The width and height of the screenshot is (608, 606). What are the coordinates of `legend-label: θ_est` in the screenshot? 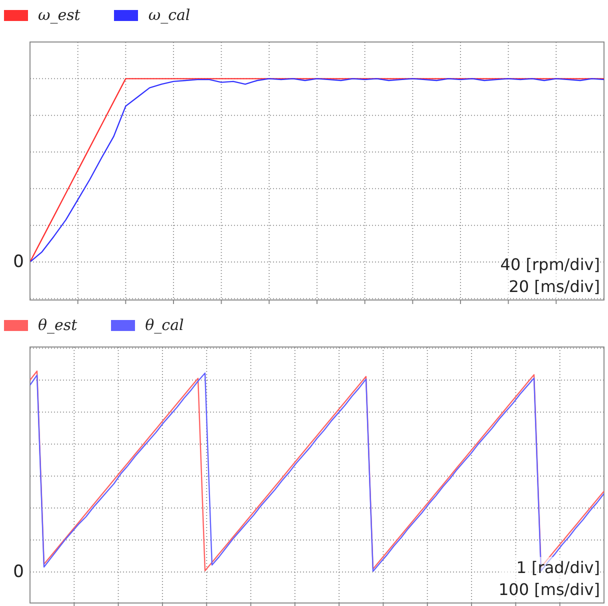 It's located at (58, 325).